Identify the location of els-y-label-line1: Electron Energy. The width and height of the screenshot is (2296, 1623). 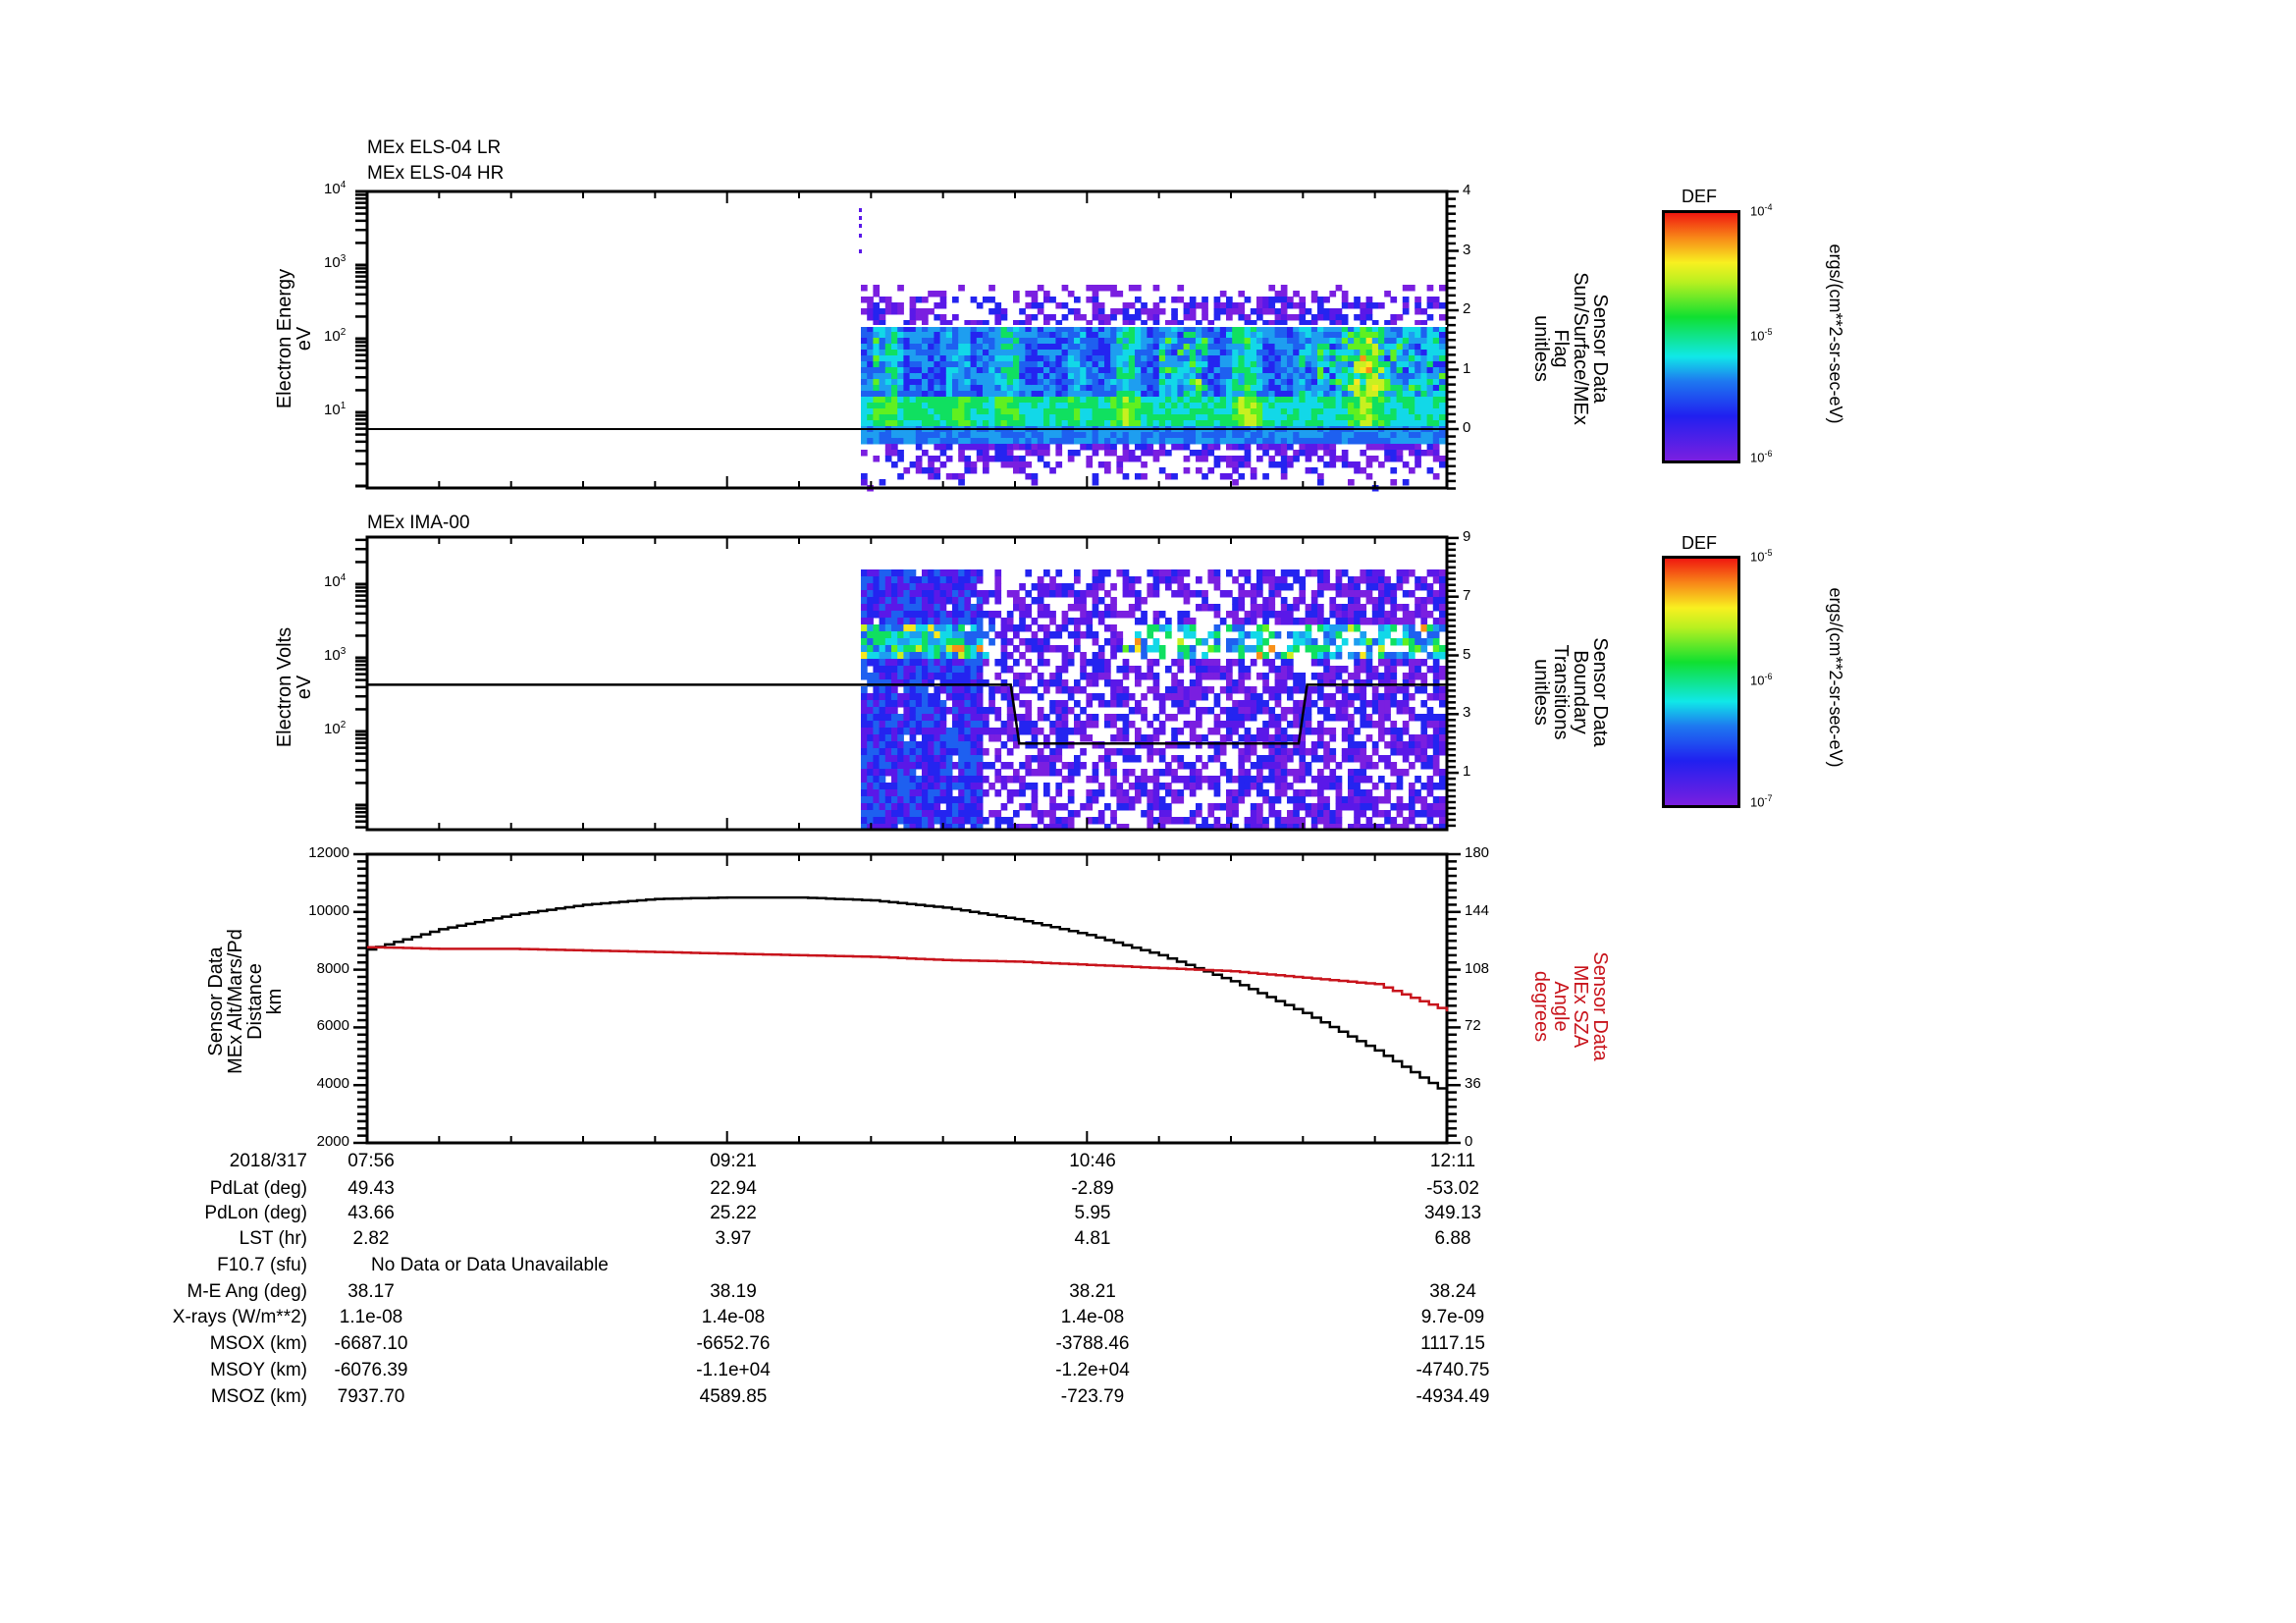
(284, 338).